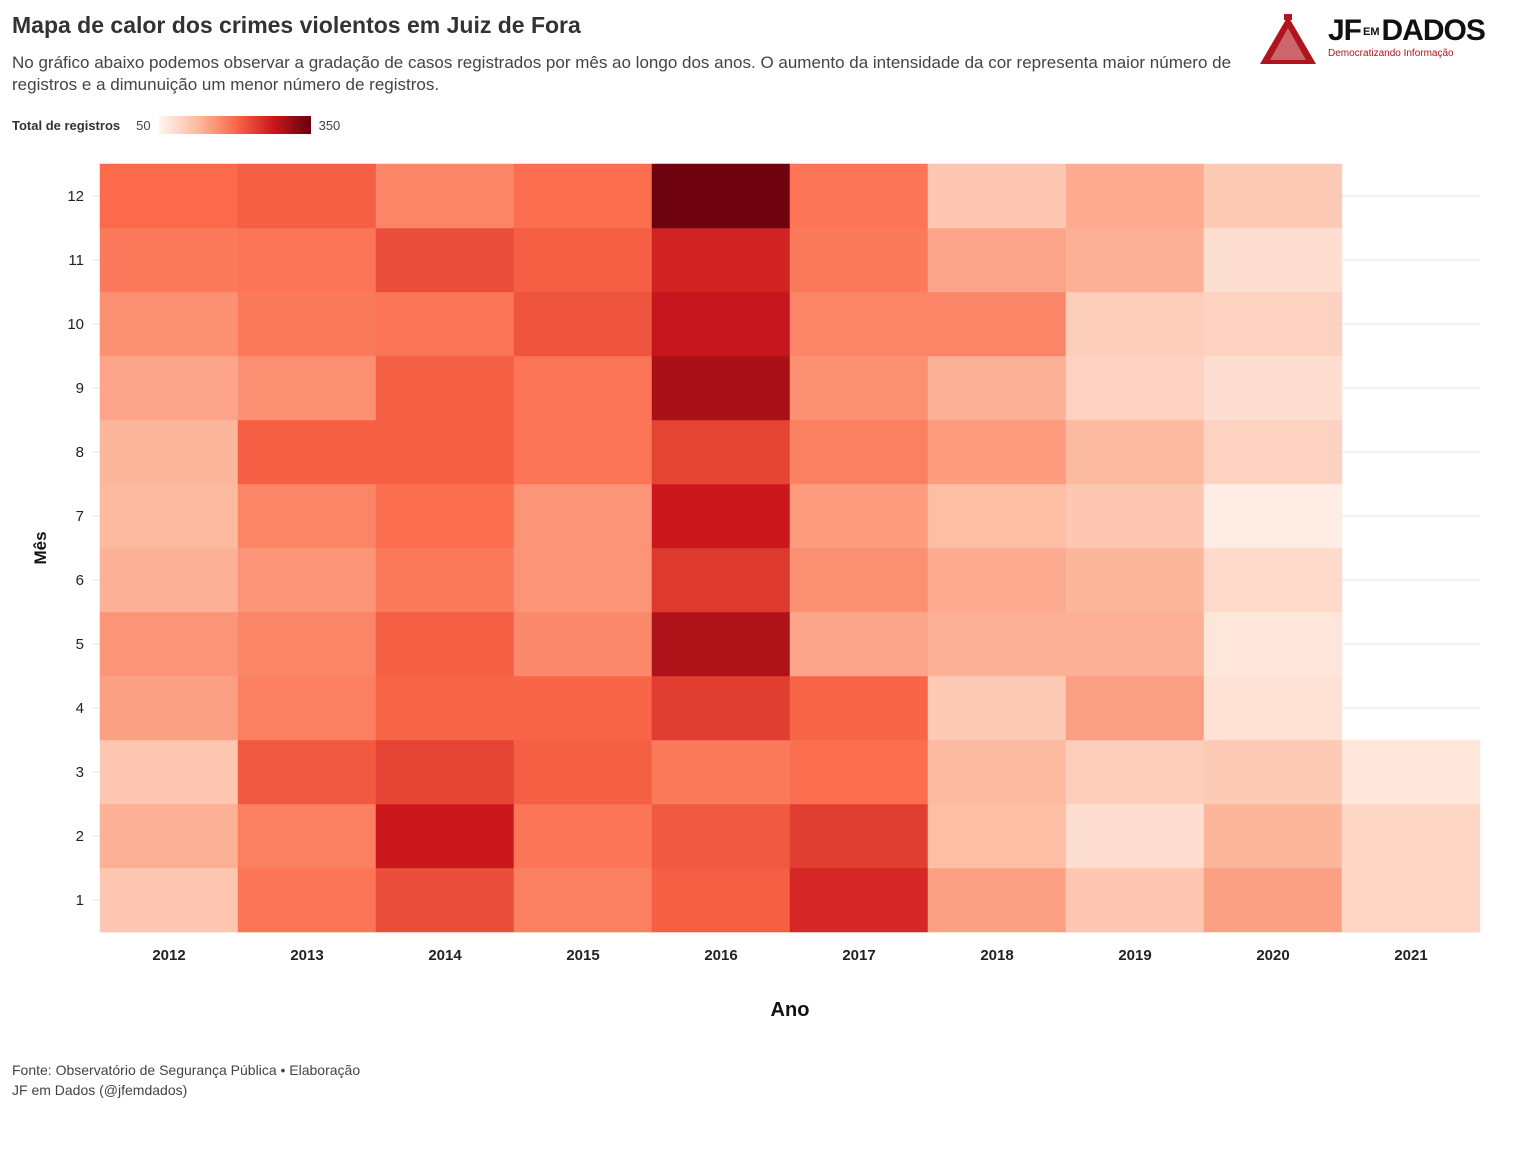 The height and width of the screenshot is (1153, 1519). I want to click on logo-triangle-icon, so click(1288, 39).